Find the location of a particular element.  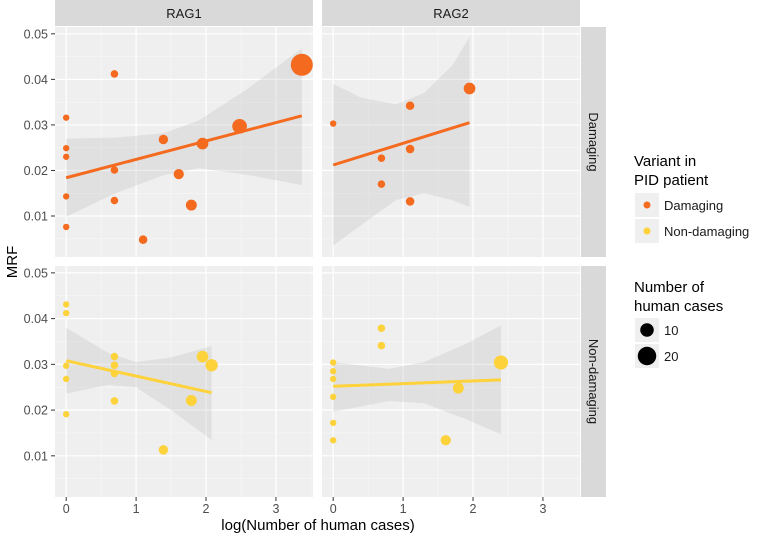

panel-rag2-damaging is located at coordinates (451, 142).